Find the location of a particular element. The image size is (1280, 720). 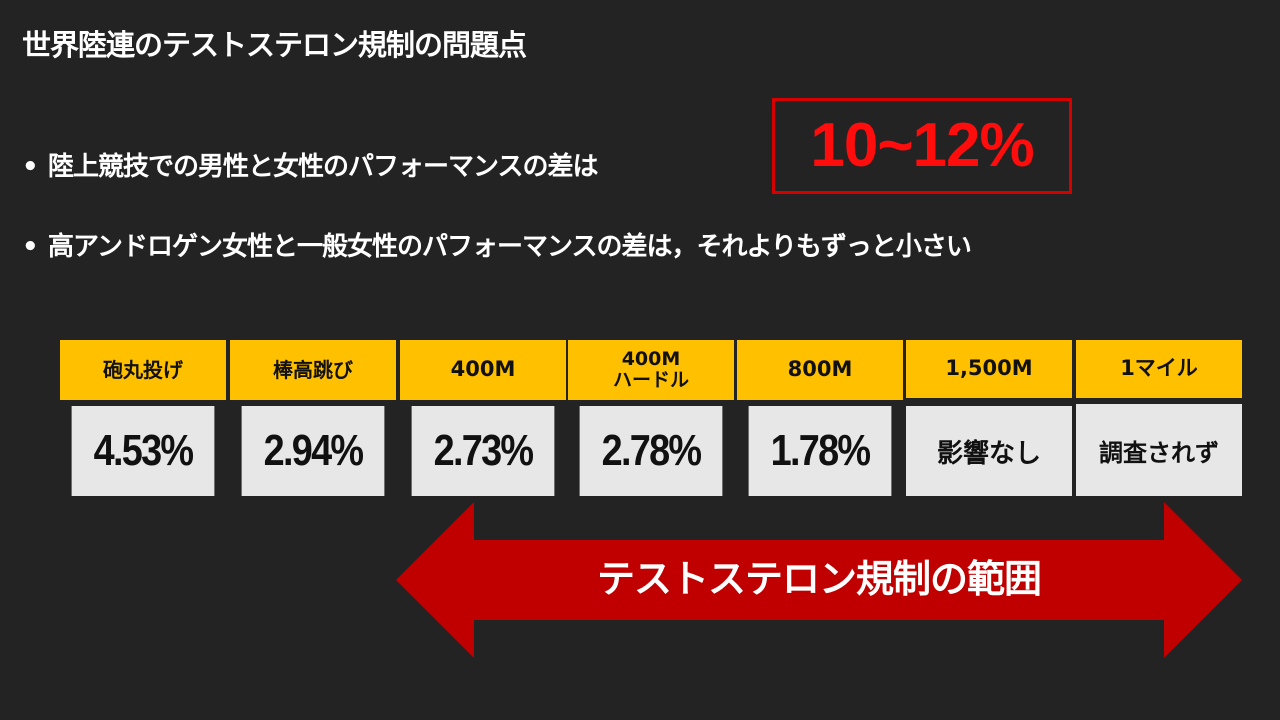

difference-value: 調査されず is located at coordinates (1159, 450).